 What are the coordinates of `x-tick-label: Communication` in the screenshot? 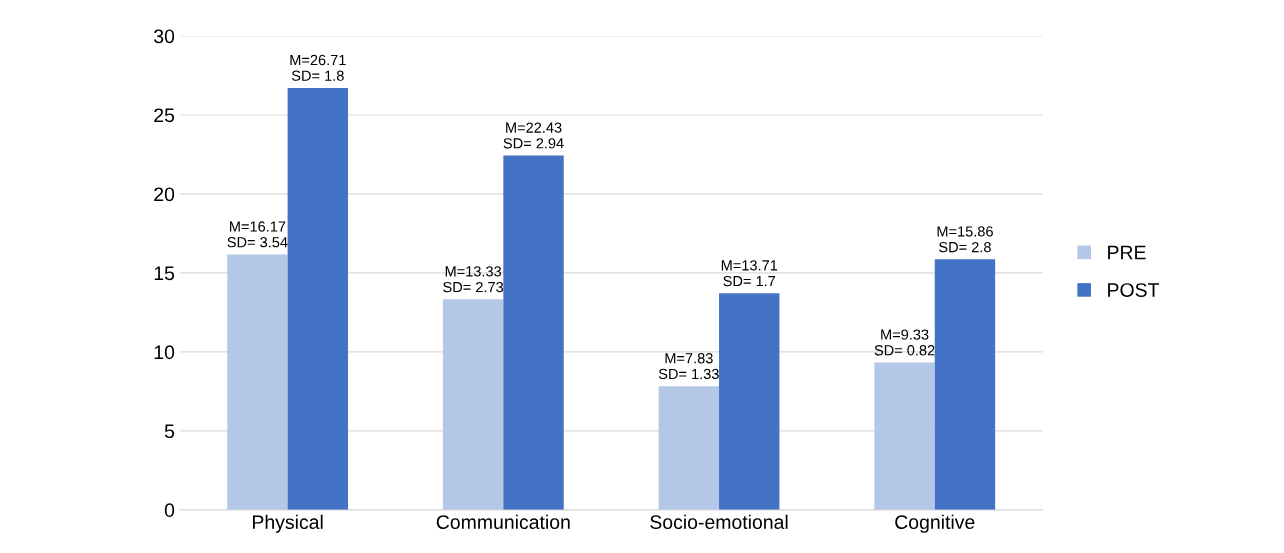 It's located at (503, 522).